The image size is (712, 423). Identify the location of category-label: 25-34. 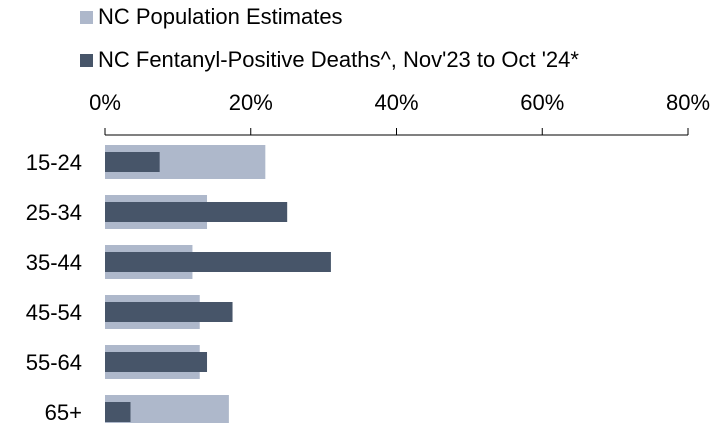
(54, 212).